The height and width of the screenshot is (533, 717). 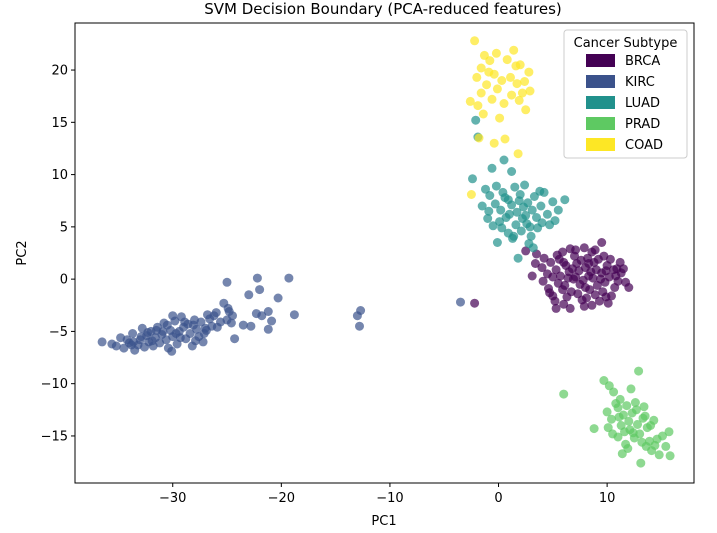 What do you see at coordinates (607, 498) in the screenshot?
I see `x-tick-label: 10` at bounding box center [607, 498].